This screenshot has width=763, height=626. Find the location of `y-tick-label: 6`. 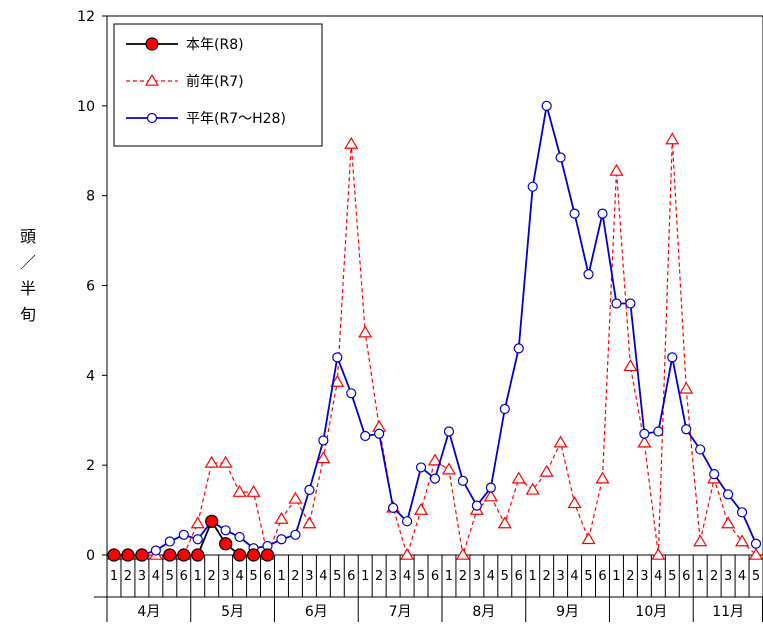

y-tick-label: 6 is located at coordinates (90, 287).